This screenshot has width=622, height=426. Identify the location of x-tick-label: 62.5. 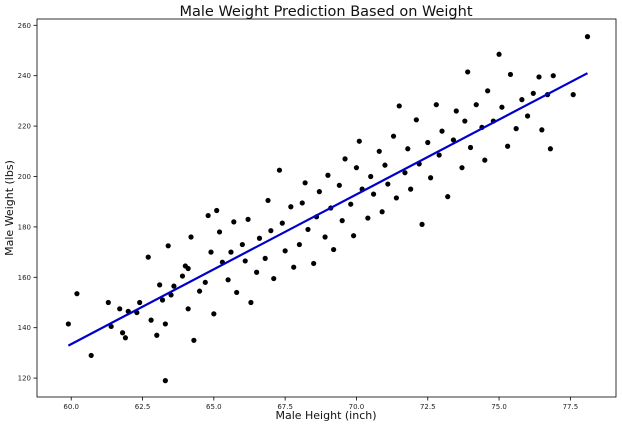
(143, 407).